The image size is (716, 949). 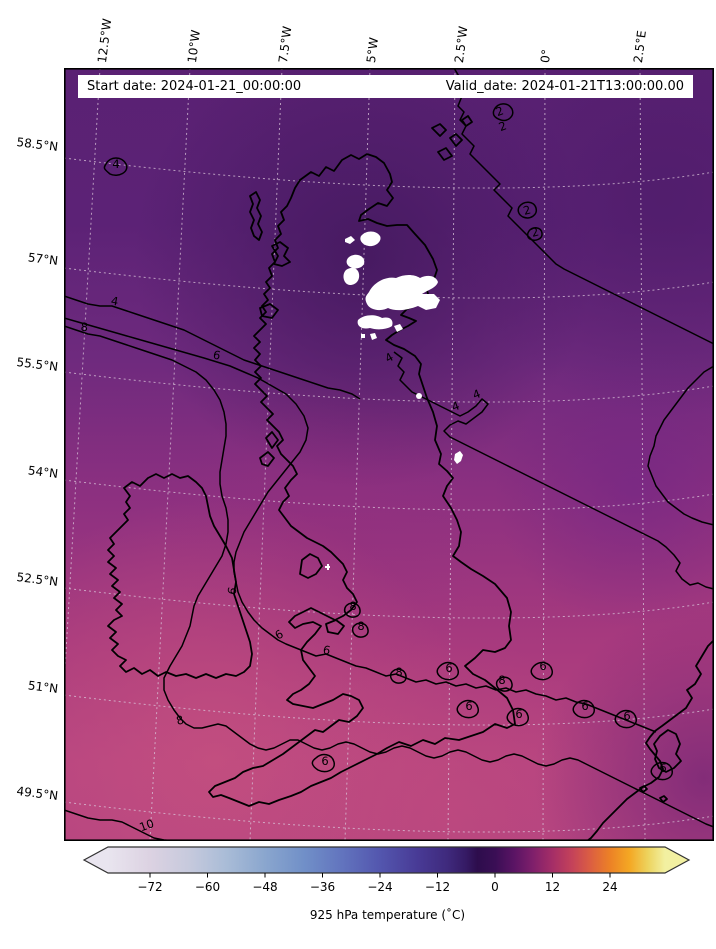 I want to click on colorbar-tick-label: −36, so click(x=322, y=887).